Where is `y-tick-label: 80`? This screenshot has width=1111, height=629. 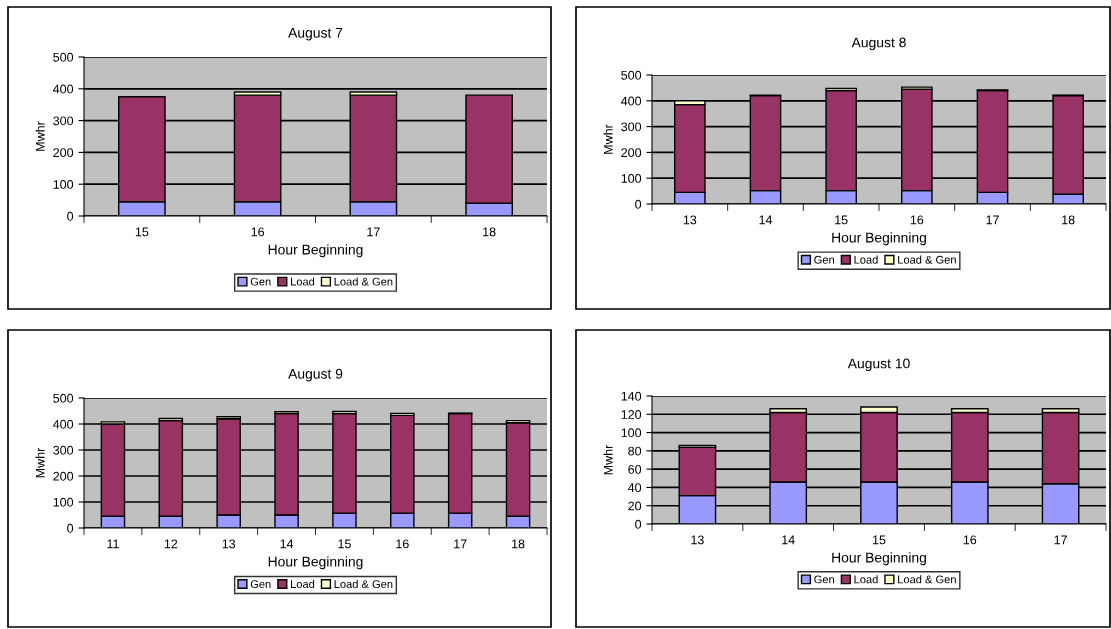
y-tick-label: 80 is located at coordinates (635, 451).